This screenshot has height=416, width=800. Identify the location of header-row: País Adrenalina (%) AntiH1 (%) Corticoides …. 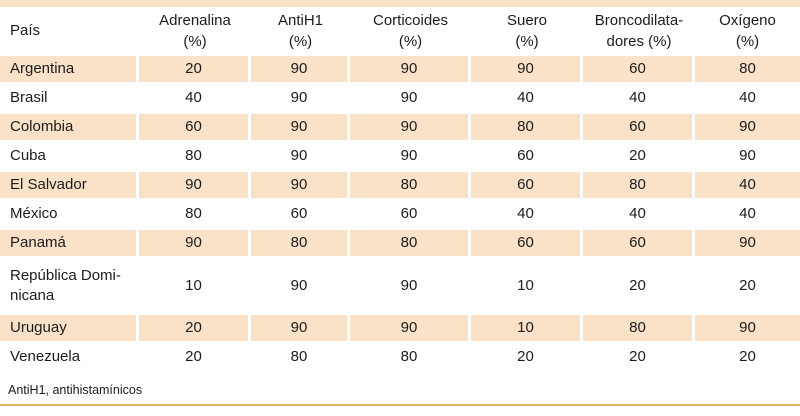
(400, 31).